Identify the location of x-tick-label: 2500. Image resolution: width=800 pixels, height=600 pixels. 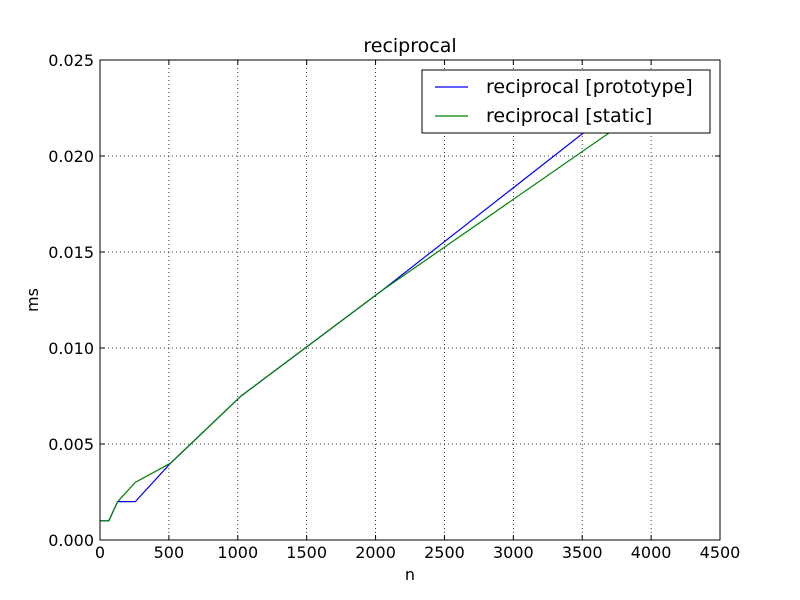
(444, 552).